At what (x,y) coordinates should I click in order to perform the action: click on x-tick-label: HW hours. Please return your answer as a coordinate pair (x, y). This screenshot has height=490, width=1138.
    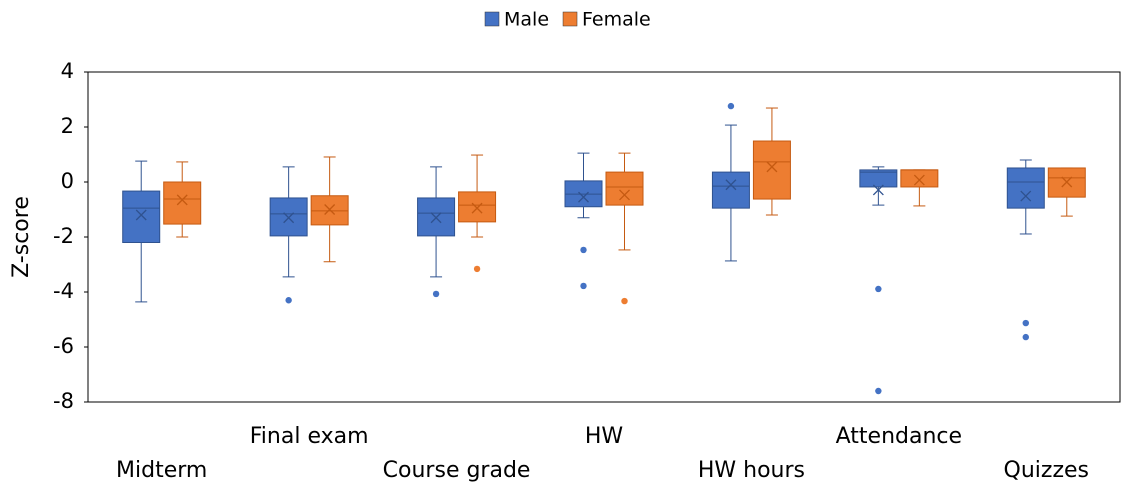
    Looking at the image, I should click on (751, 470).